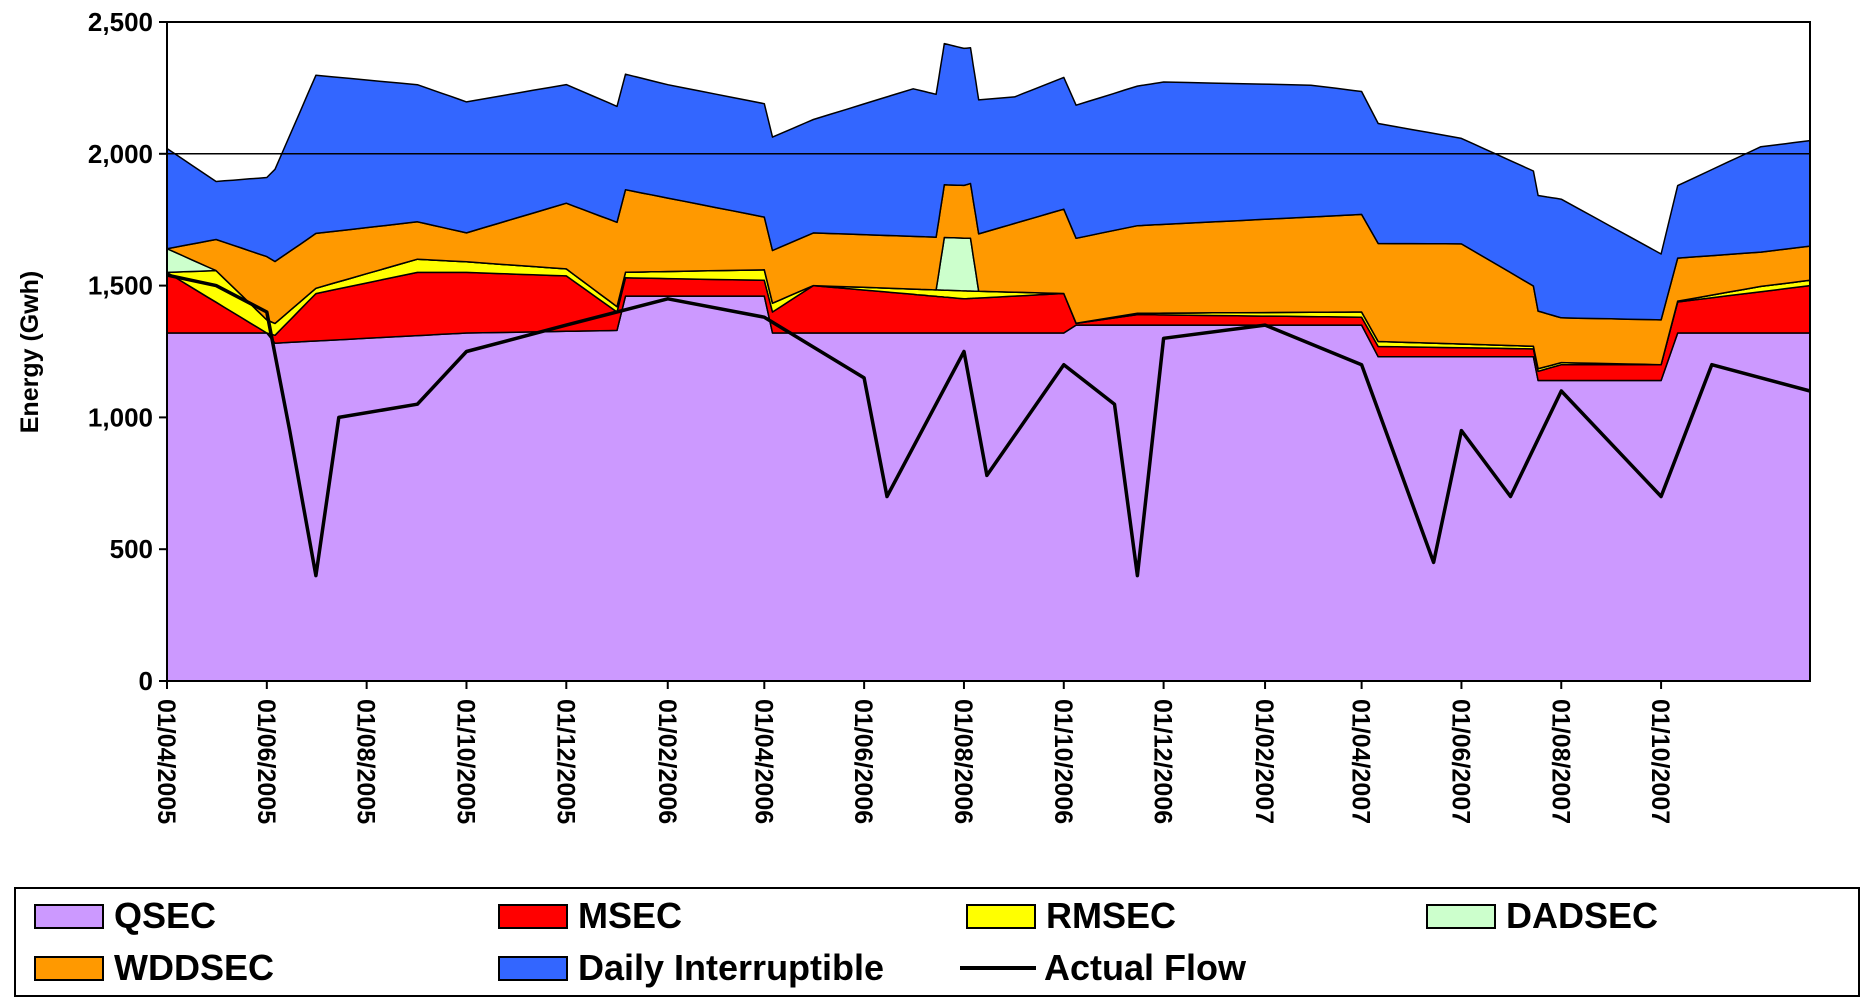 This screenshot has height=1002, width=1864. Describe the element at coordinates (1145, 967) in the screenshot. I see `legend-label-actual-flow: Actual Flow` at that location.